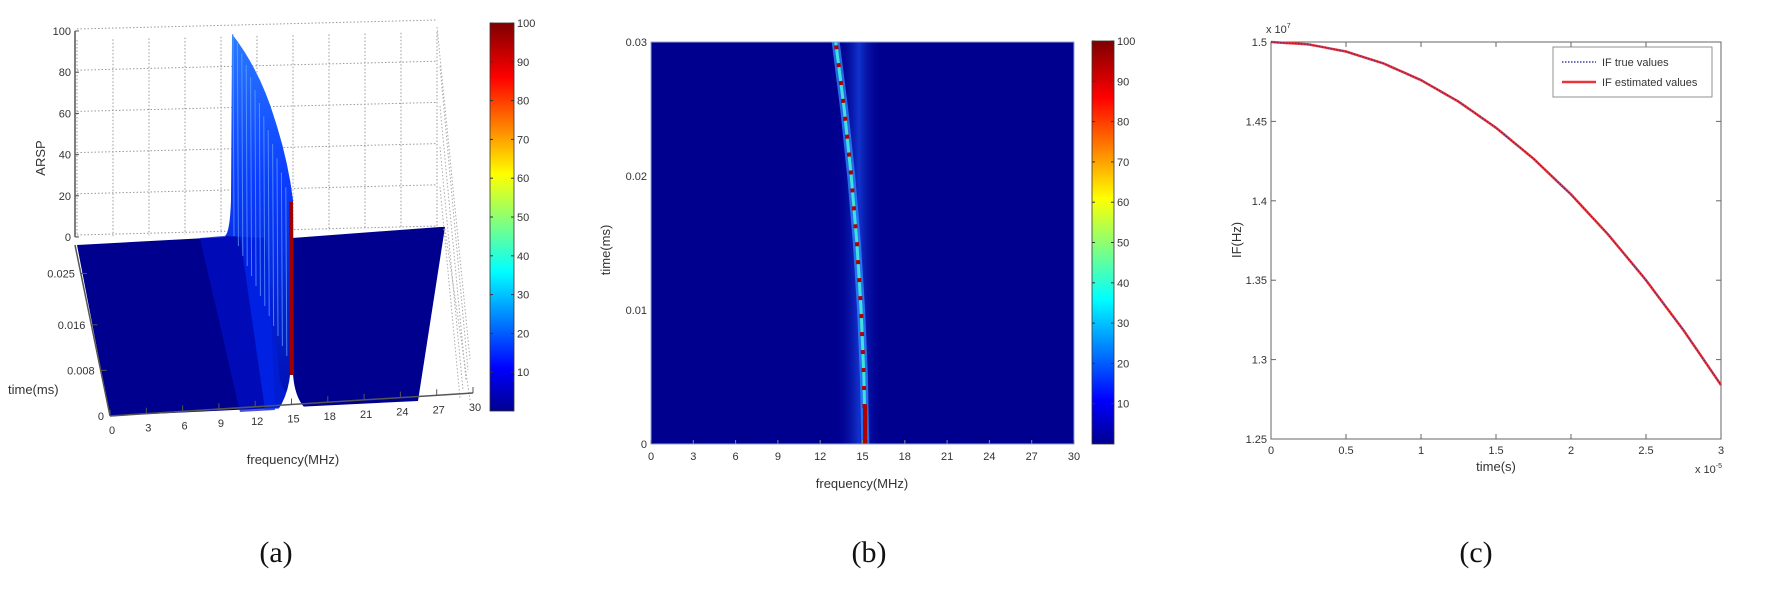  I want to click on x-tick-label: 30, so click(1074, 457).